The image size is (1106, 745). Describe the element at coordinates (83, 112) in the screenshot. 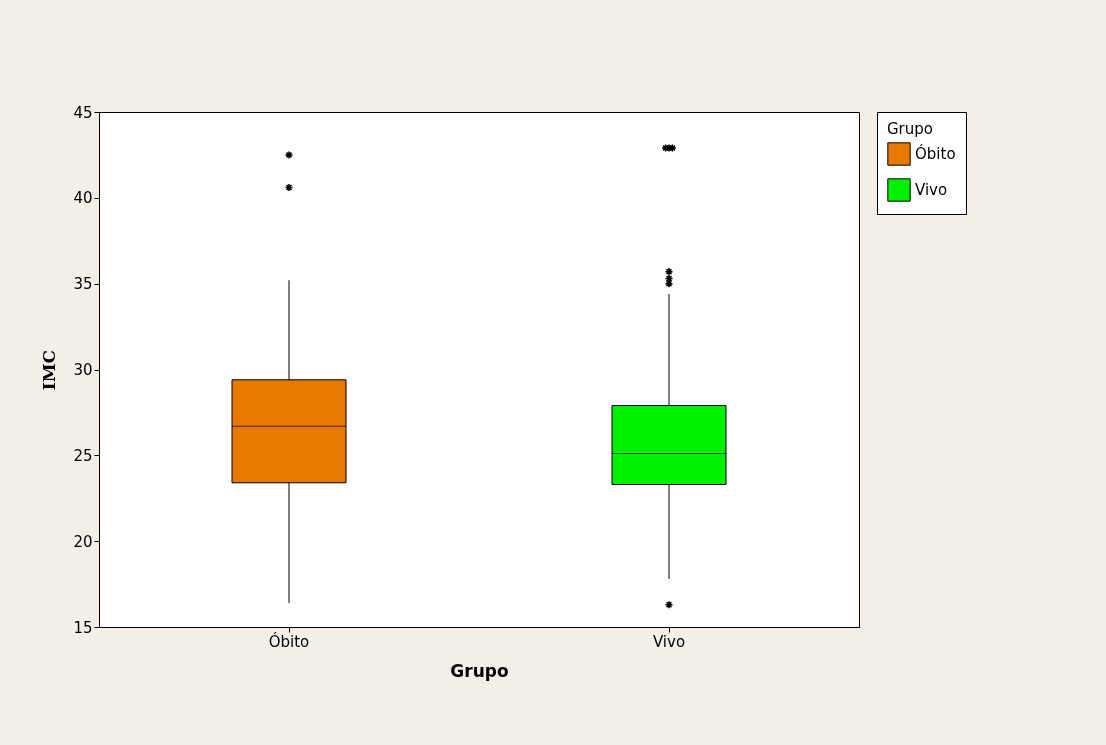

I see `y-tick-label: 45` at that location.